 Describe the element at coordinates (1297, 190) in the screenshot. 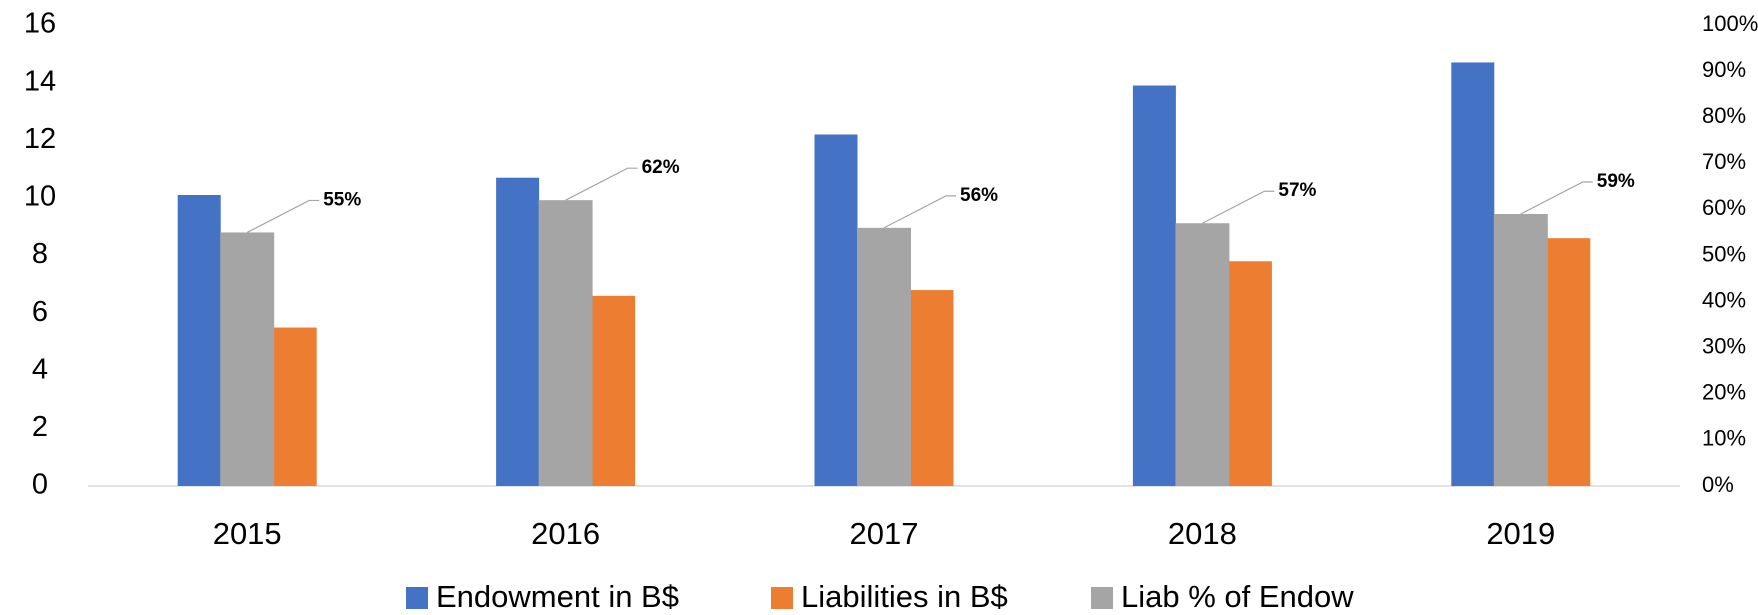

I see `data-label: 57%` at that location.